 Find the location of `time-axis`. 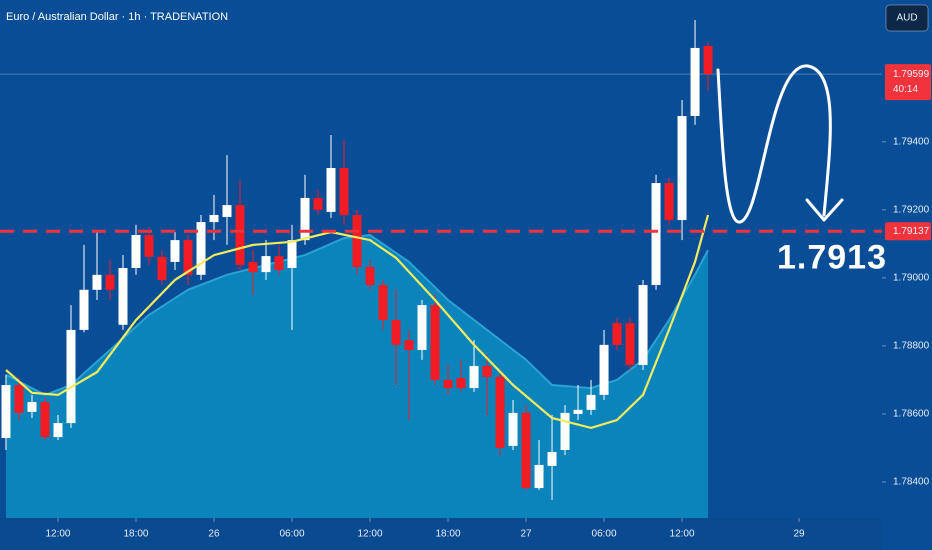

time-axis is located at coordinates (441, 534).